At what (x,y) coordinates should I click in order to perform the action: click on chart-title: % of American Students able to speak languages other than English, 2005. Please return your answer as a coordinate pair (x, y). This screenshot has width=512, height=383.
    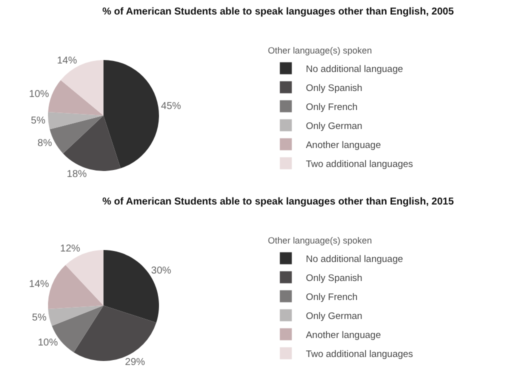
    Looking at the image, I should click on (278, 12).